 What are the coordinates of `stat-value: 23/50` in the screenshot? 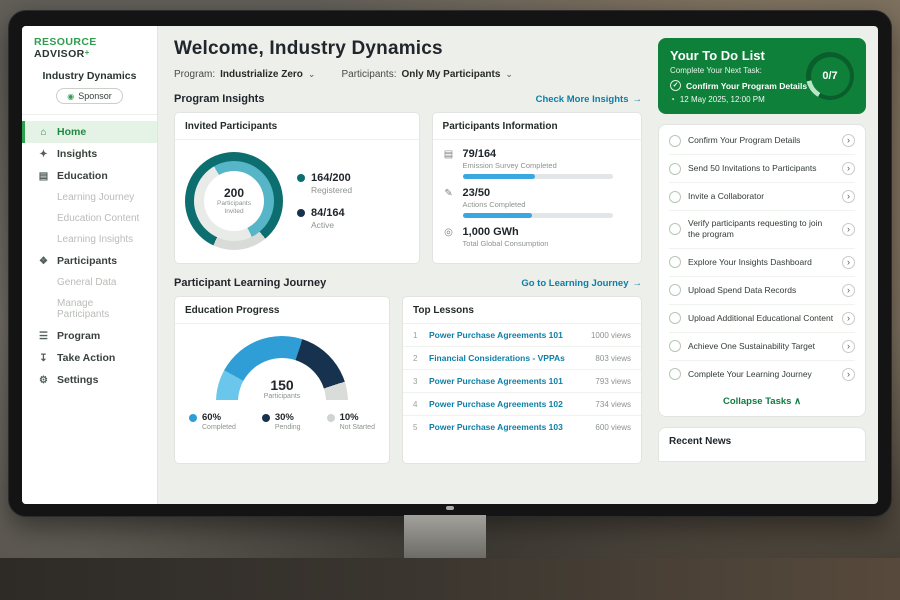 It's located at (476, 193).